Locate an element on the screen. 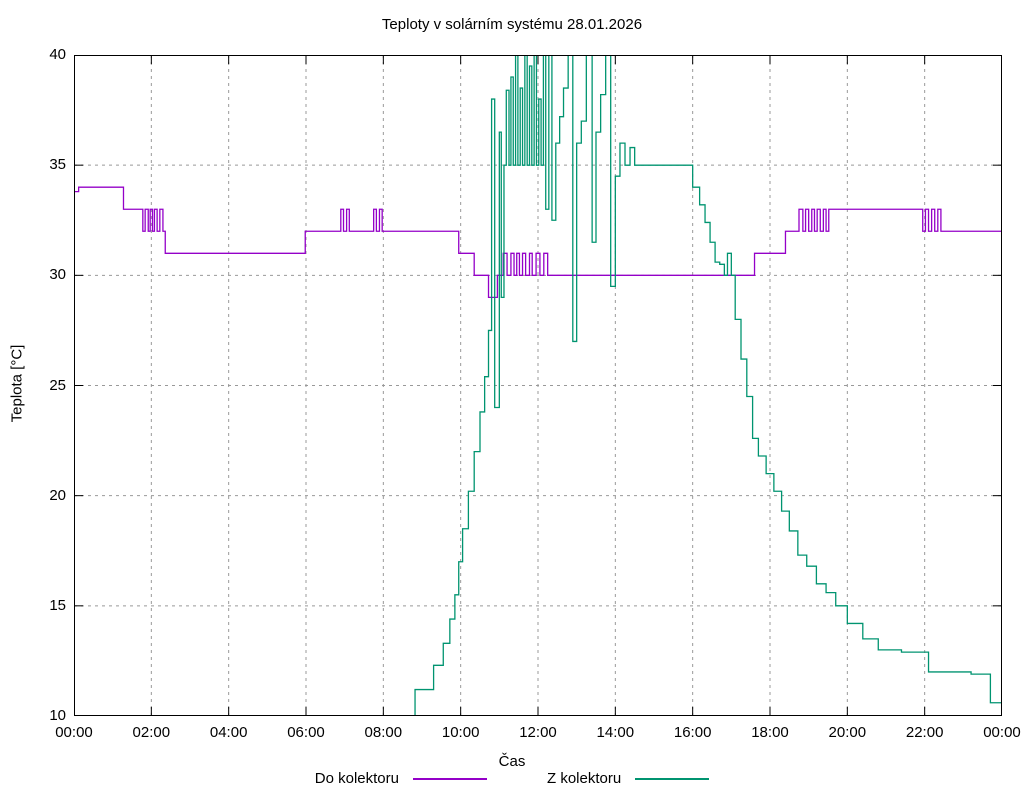 This screenshot has width=1024, height=800. y-axis-tick-label: 35 is located at coordinates (57, 165).